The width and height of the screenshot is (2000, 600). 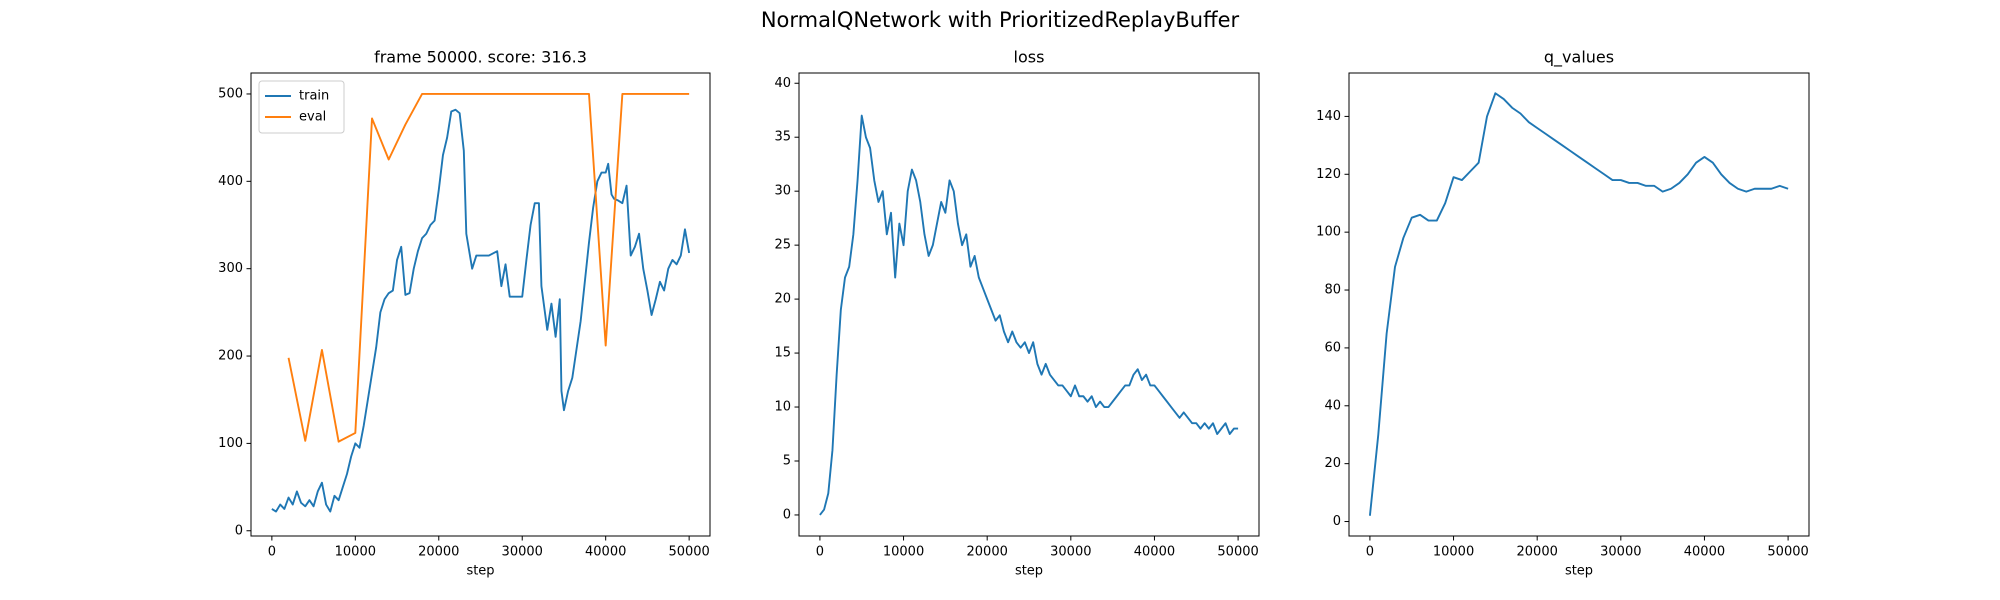 What do you see at coordinates (1029, 57) in the screenshot?
I see `subplot-title: loss` at bounding box center [1029, 57].